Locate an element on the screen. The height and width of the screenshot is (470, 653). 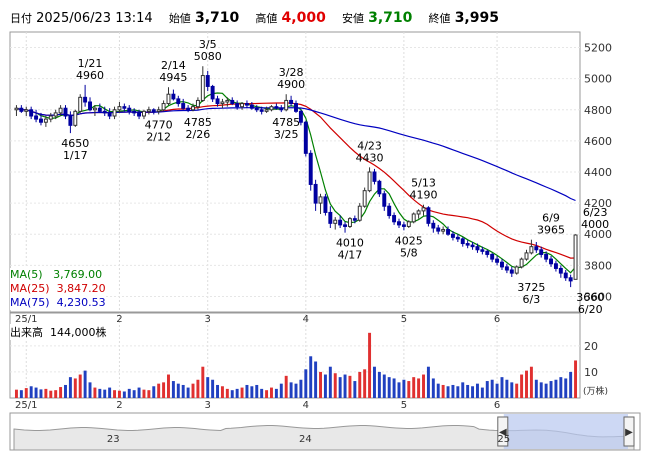
month-tick-label: 5 is located at coordinates (404, 319).